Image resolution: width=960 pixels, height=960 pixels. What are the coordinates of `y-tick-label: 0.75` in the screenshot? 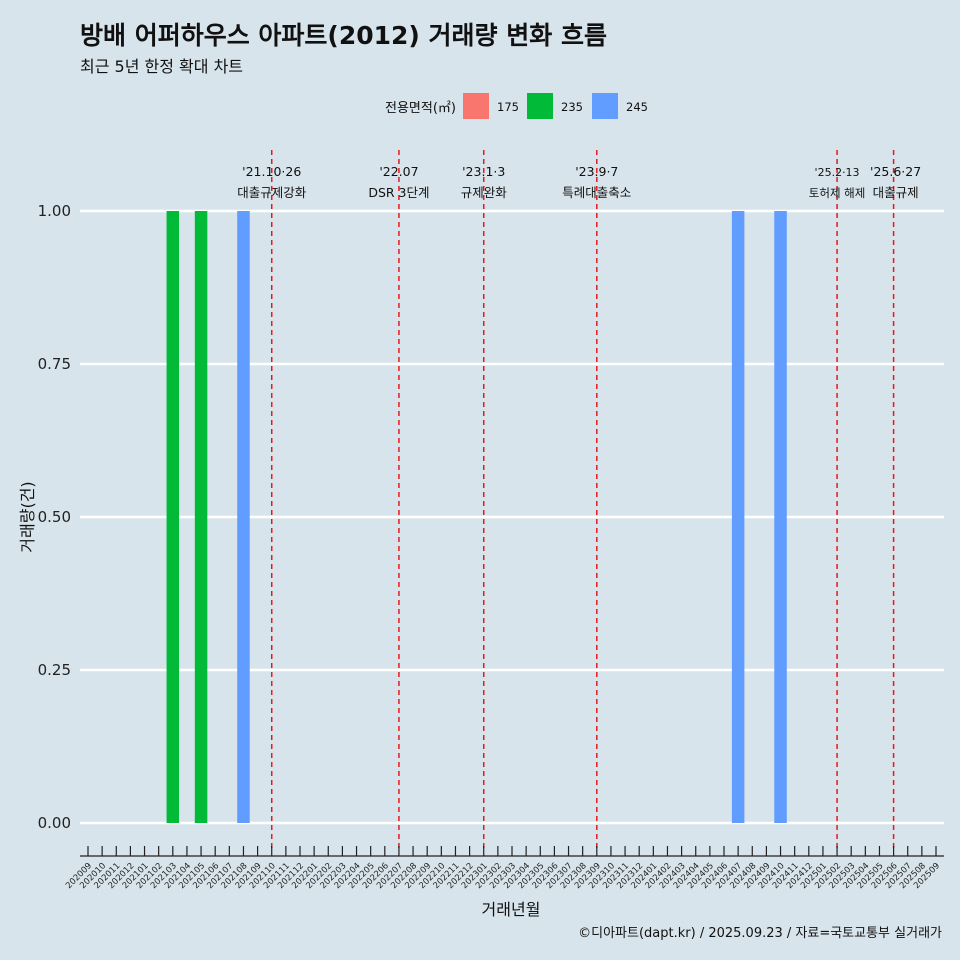 It's located at (54, 364).